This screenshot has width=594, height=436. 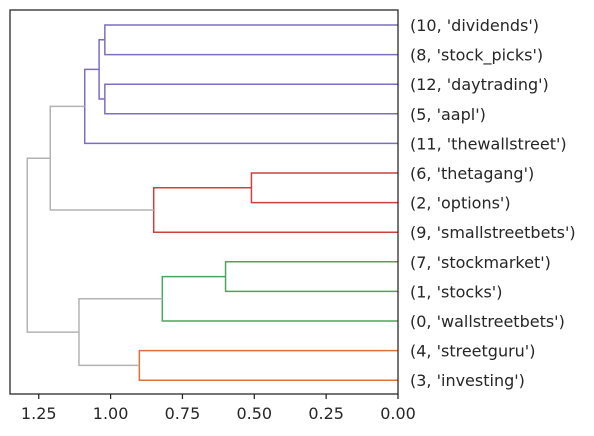 What do you see at coordinates (268, 365) in the screenshot?
I see `dendrogram-link-m9` at bounding box center [268, 365].